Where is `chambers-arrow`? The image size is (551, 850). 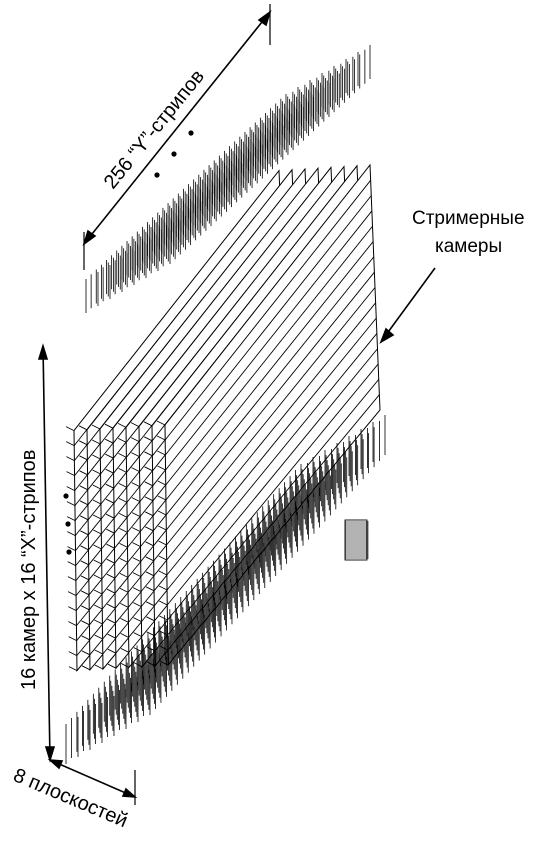 chambers-arrow is located at coordinates (407, 305).